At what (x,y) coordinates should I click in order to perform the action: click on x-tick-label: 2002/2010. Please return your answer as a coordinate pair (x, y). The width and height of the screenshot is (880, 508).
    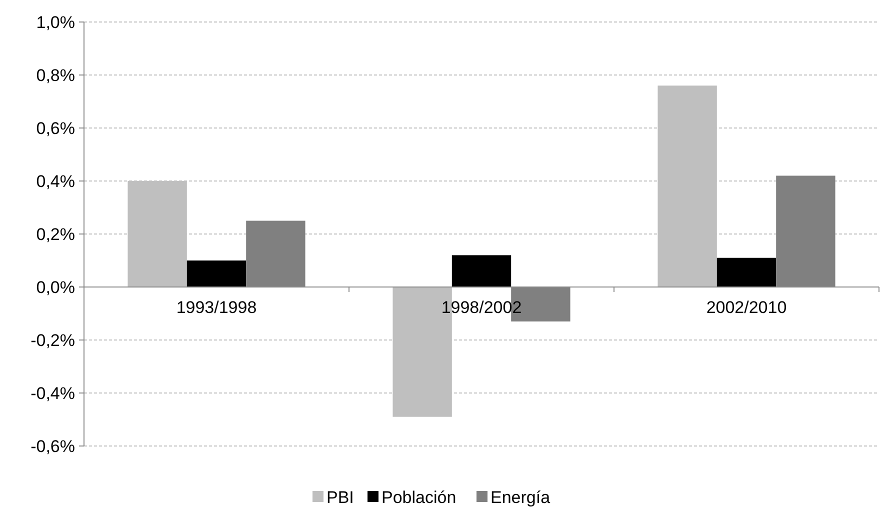
    Looking at the image, I should click on (746, 307).